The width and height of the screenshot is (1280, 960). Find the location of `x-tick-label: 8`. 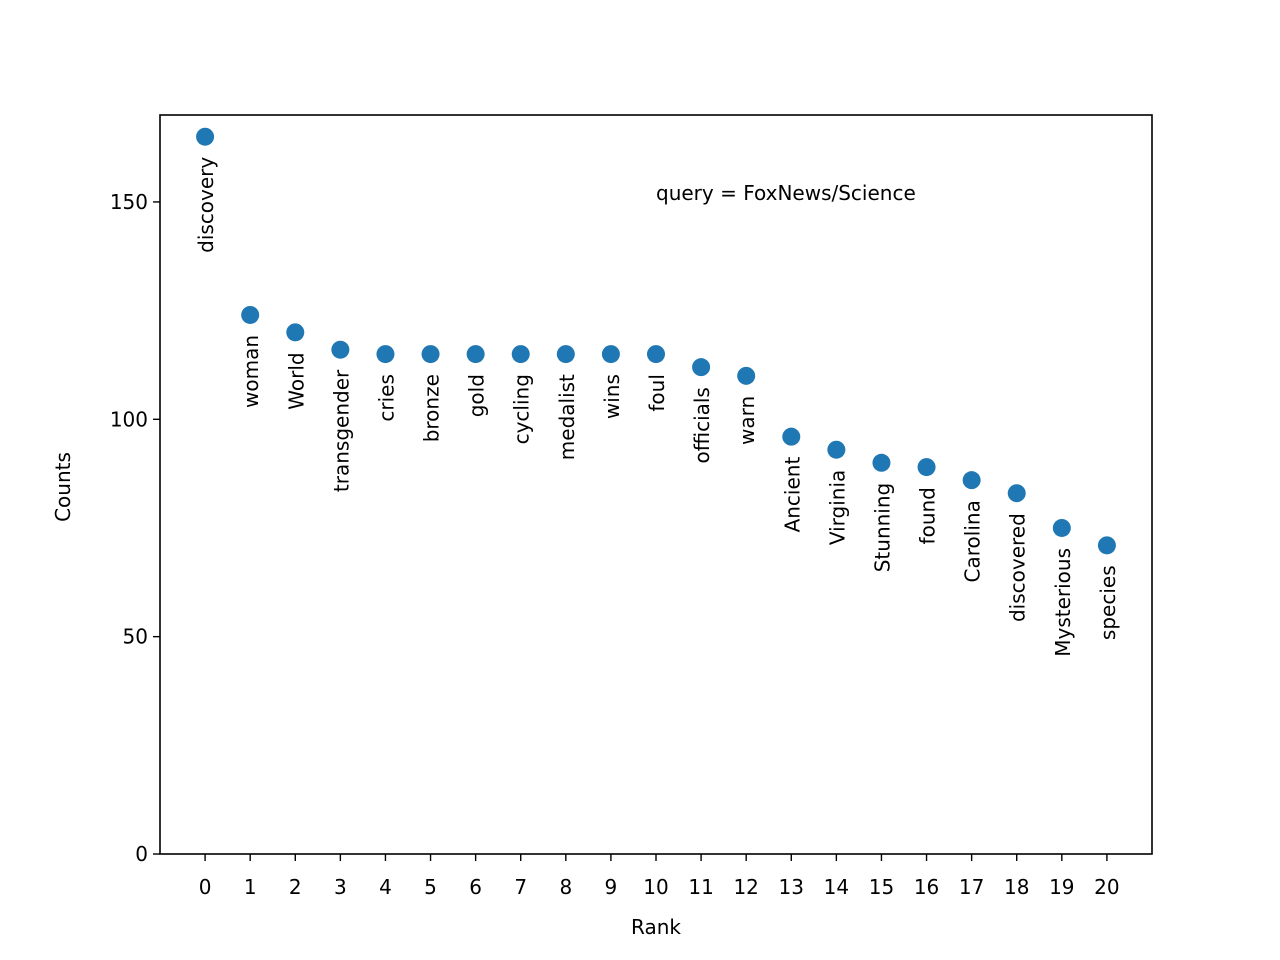

x-tick-label: 8 is located at coordinates (565, 887).